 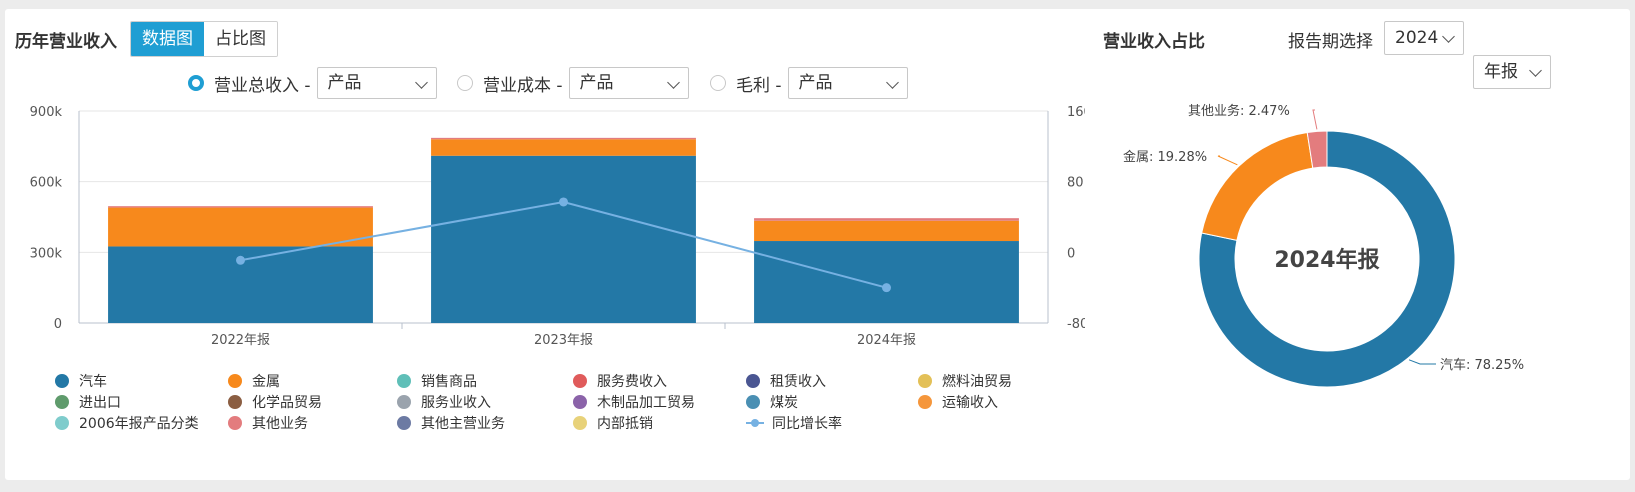 I want to click on legend-label: 服务业收入, so click(x=456, y=403).